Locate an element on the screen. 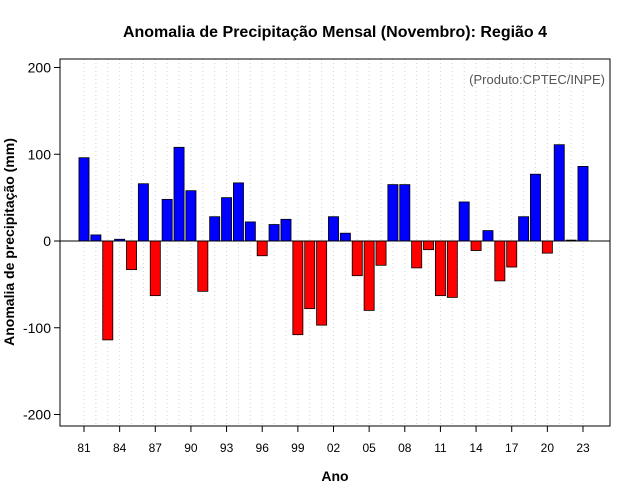 This screenshot has height=500, width=640. bar-2000 is located at coordinates (310, 275).